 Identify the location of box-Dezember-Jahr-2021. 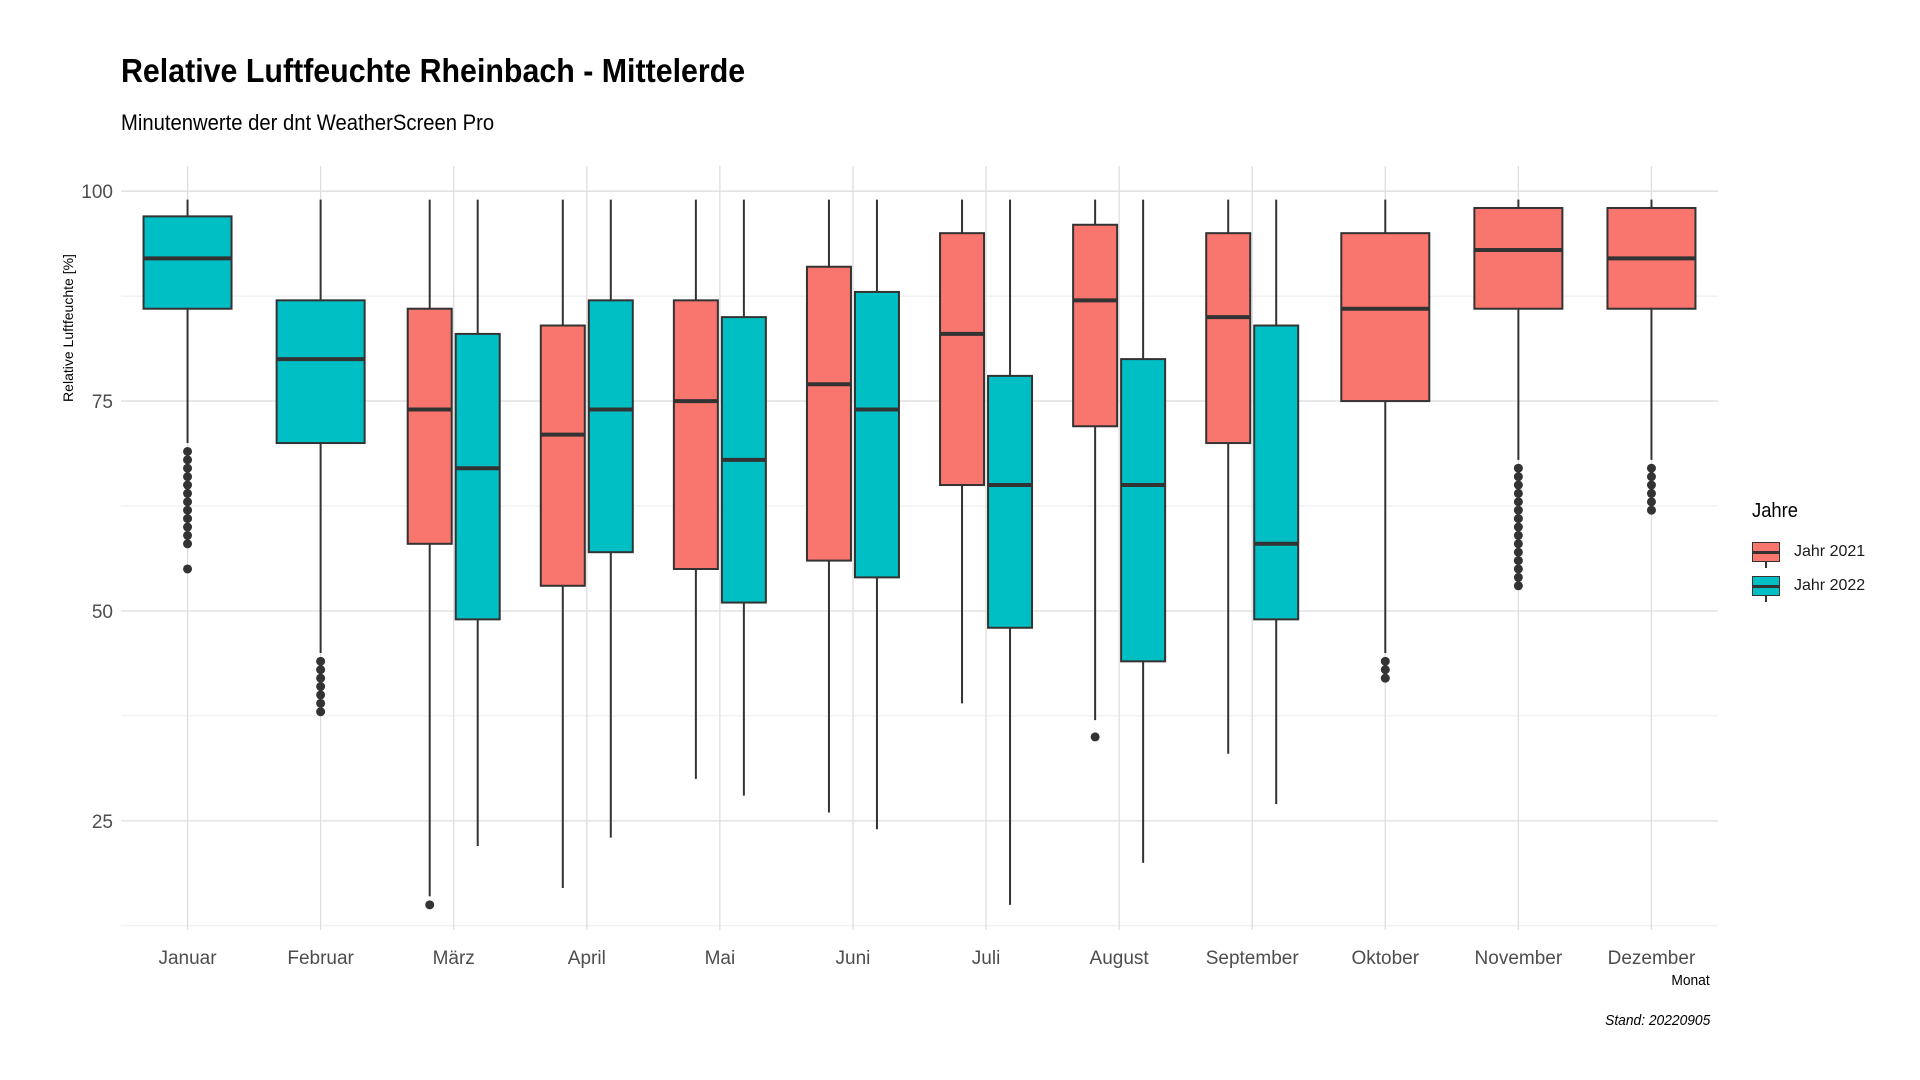
(1651, 357).